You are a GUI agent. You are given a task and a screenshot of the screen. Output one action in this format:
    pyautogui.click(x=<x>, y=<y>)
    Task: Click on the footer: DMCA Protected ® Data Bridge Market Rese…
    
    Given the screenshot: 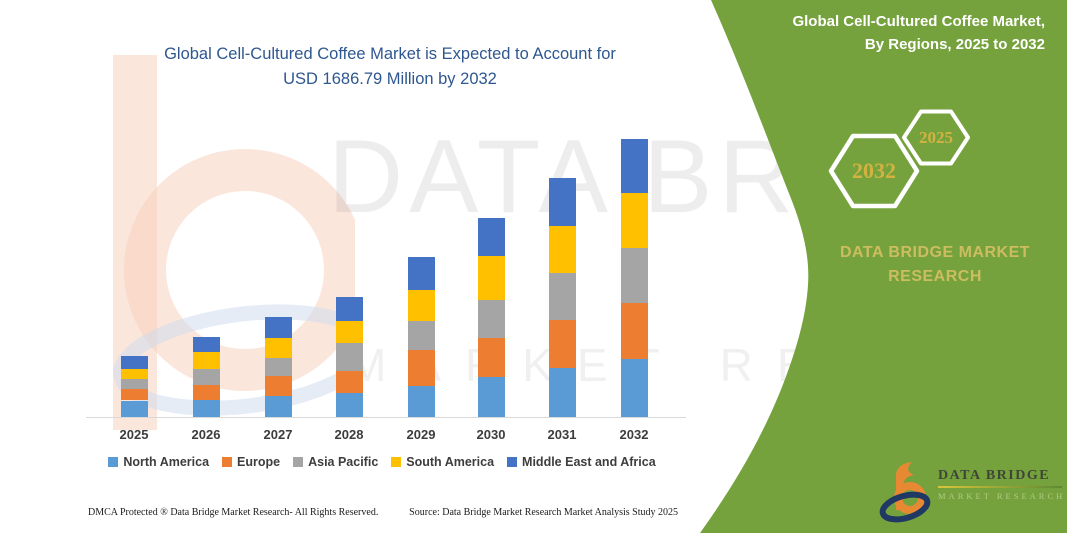 What is the action you would take?
    pyautogui.click(x=383, y=512)
    